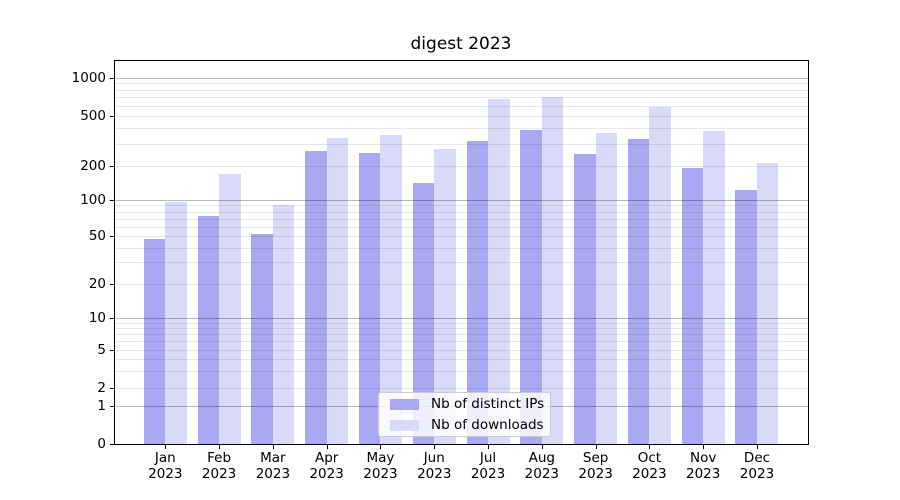 The width and height of the screenshot is (900, 500). I want to click on bar-downloads-apr, so click(337, 291).